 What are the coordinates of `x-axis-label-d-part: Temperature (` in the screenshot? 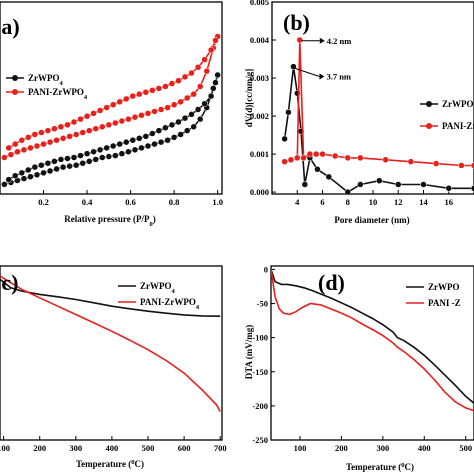 It's located at (373, 467).